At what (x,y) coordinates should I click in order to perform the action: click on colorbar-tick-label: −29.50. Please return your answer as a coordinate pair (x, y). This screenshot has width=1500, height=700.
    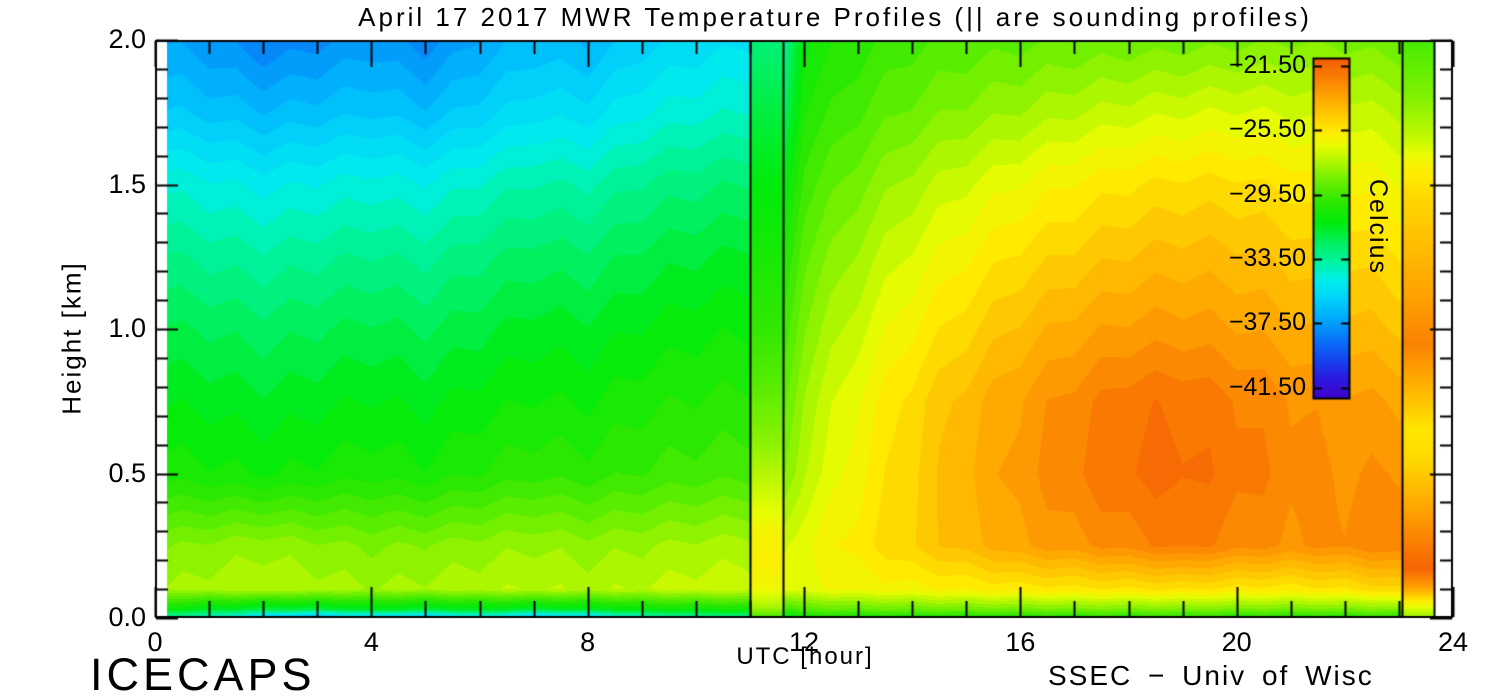
    Looking at the image, I should click on (1267, 193).